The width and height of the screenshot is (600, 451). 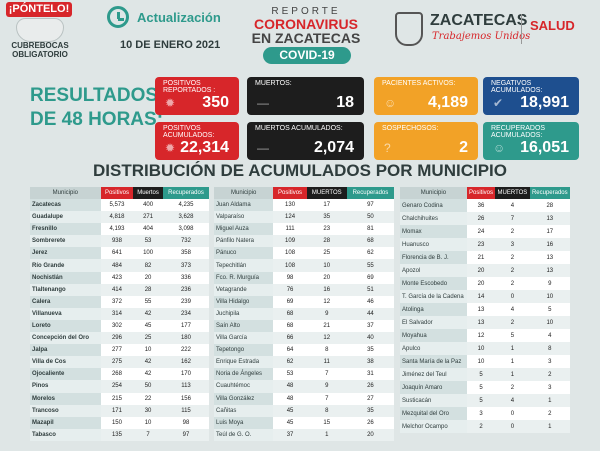 I want to click on table-row: Zacatecas 5,573 400 4,235, so click(x=119, y=205).